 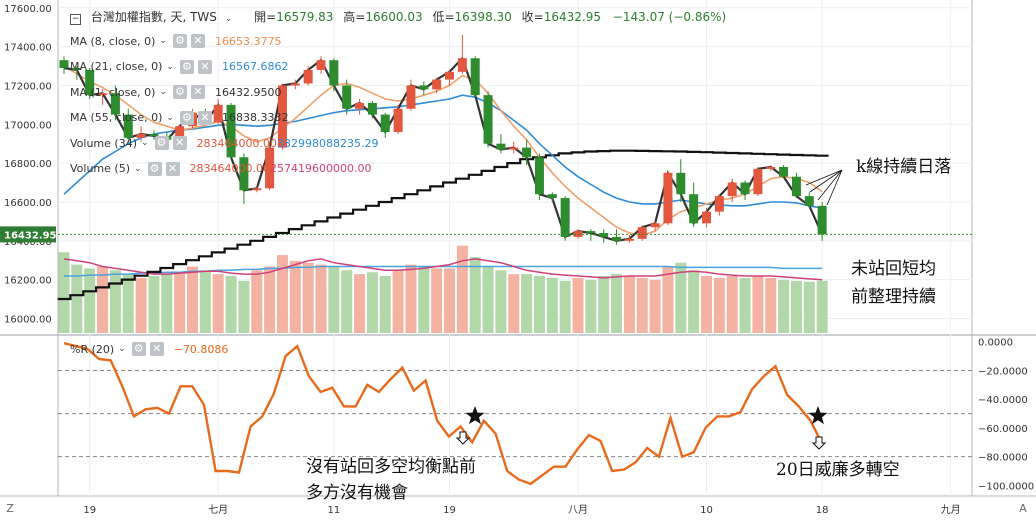 I want to click on indicator-legend-row: MA (21, close, 0) ⌄ ⚙ ✕ 16567.6862, so click(x=179, y=67).